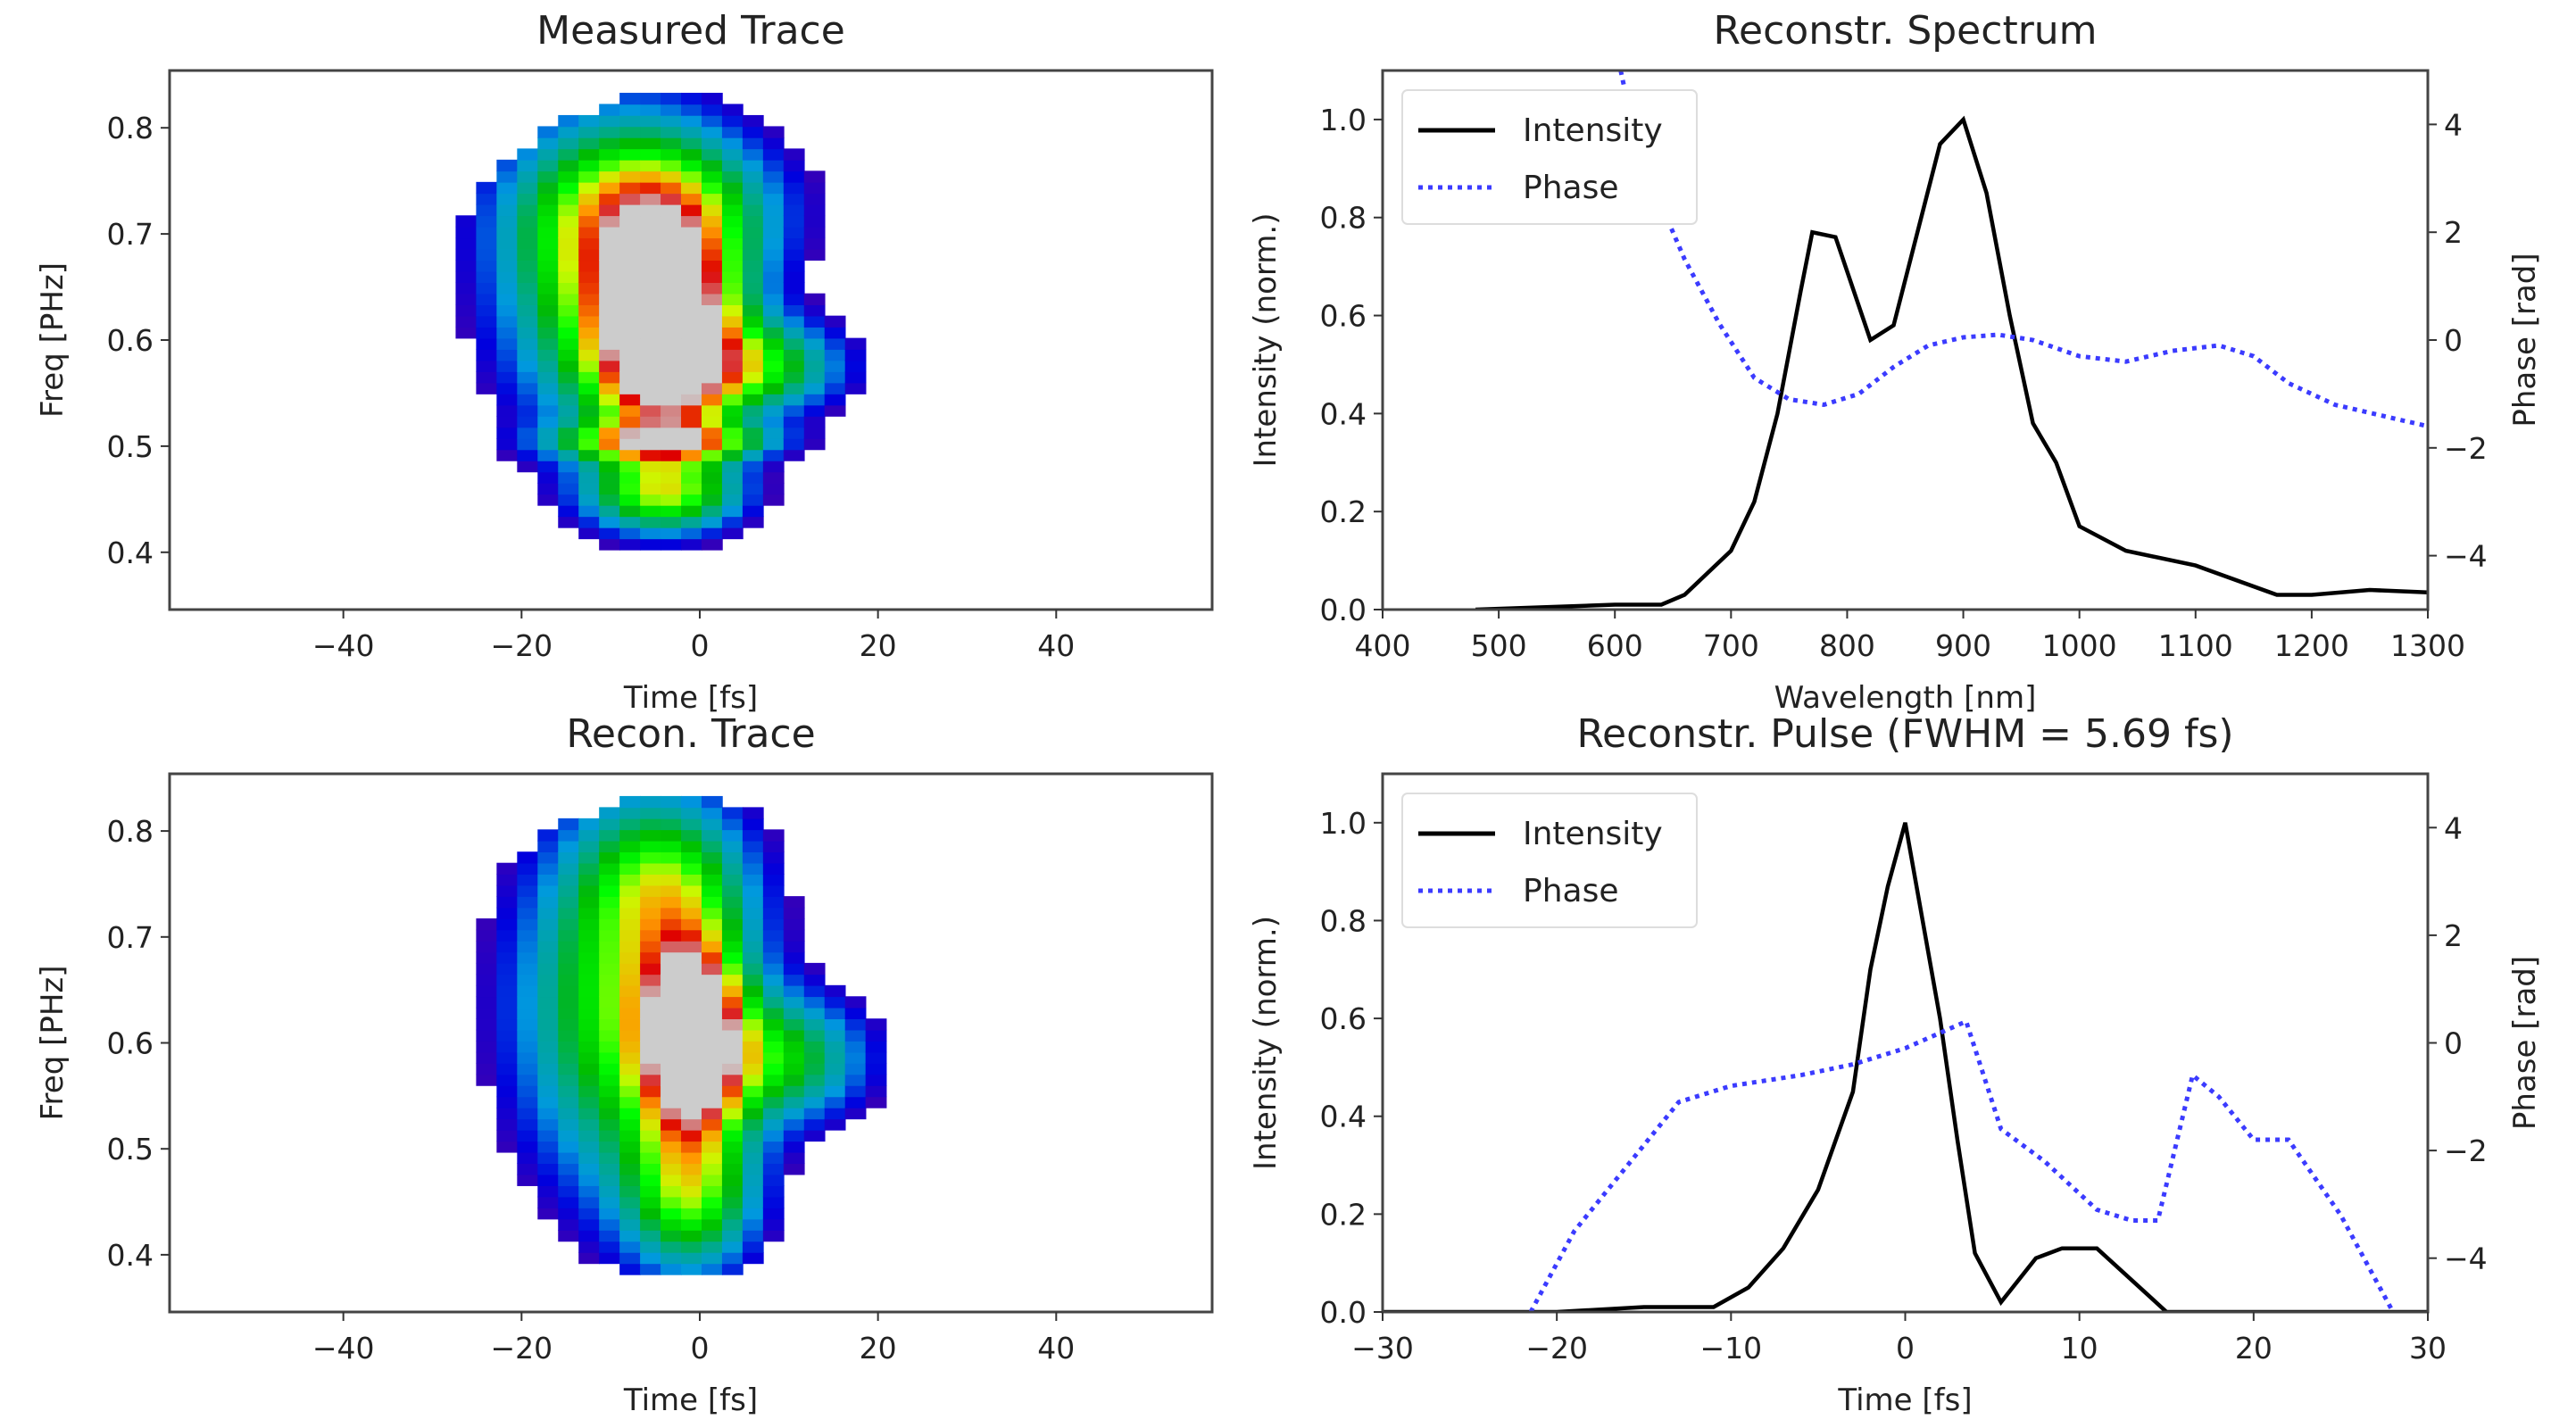 The height and width of the screenshot is (1428, 2576). I want to click on series-intensity-line, so click(1906, 1067).